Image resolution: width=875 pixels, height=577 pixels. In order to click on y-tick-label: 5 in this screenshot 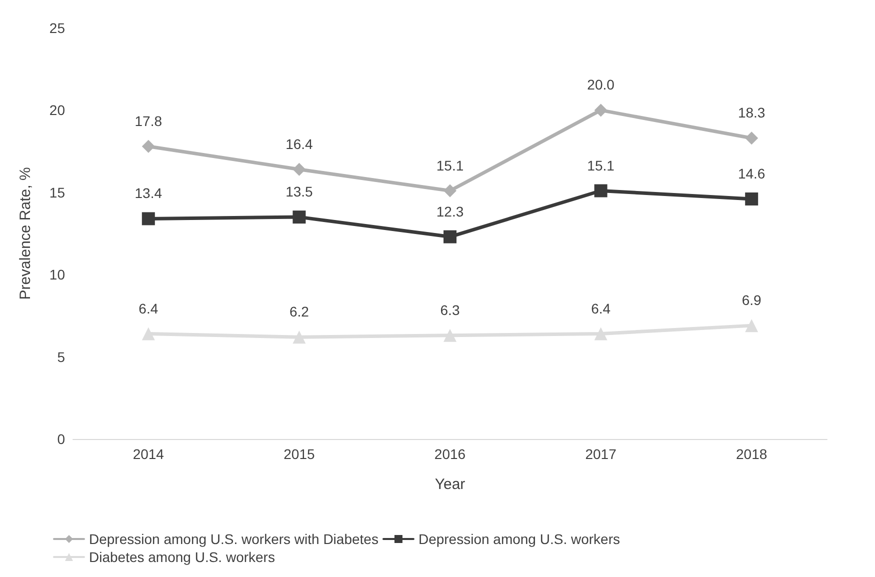, I will do `click(61, 356)`.